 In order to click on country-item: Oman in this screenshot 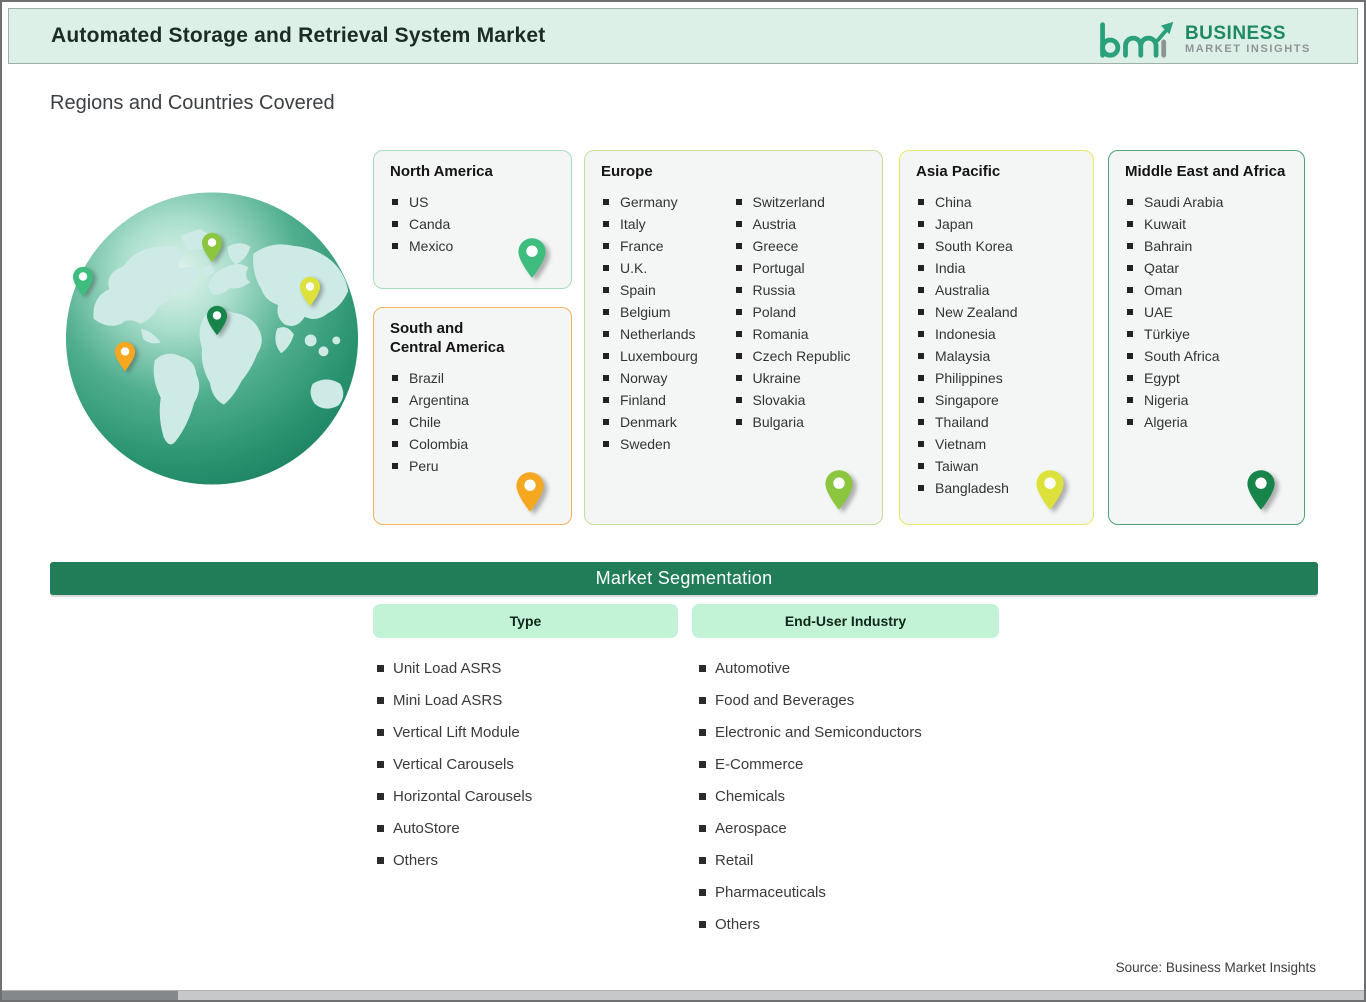, I will do `click(1206, 290)`.